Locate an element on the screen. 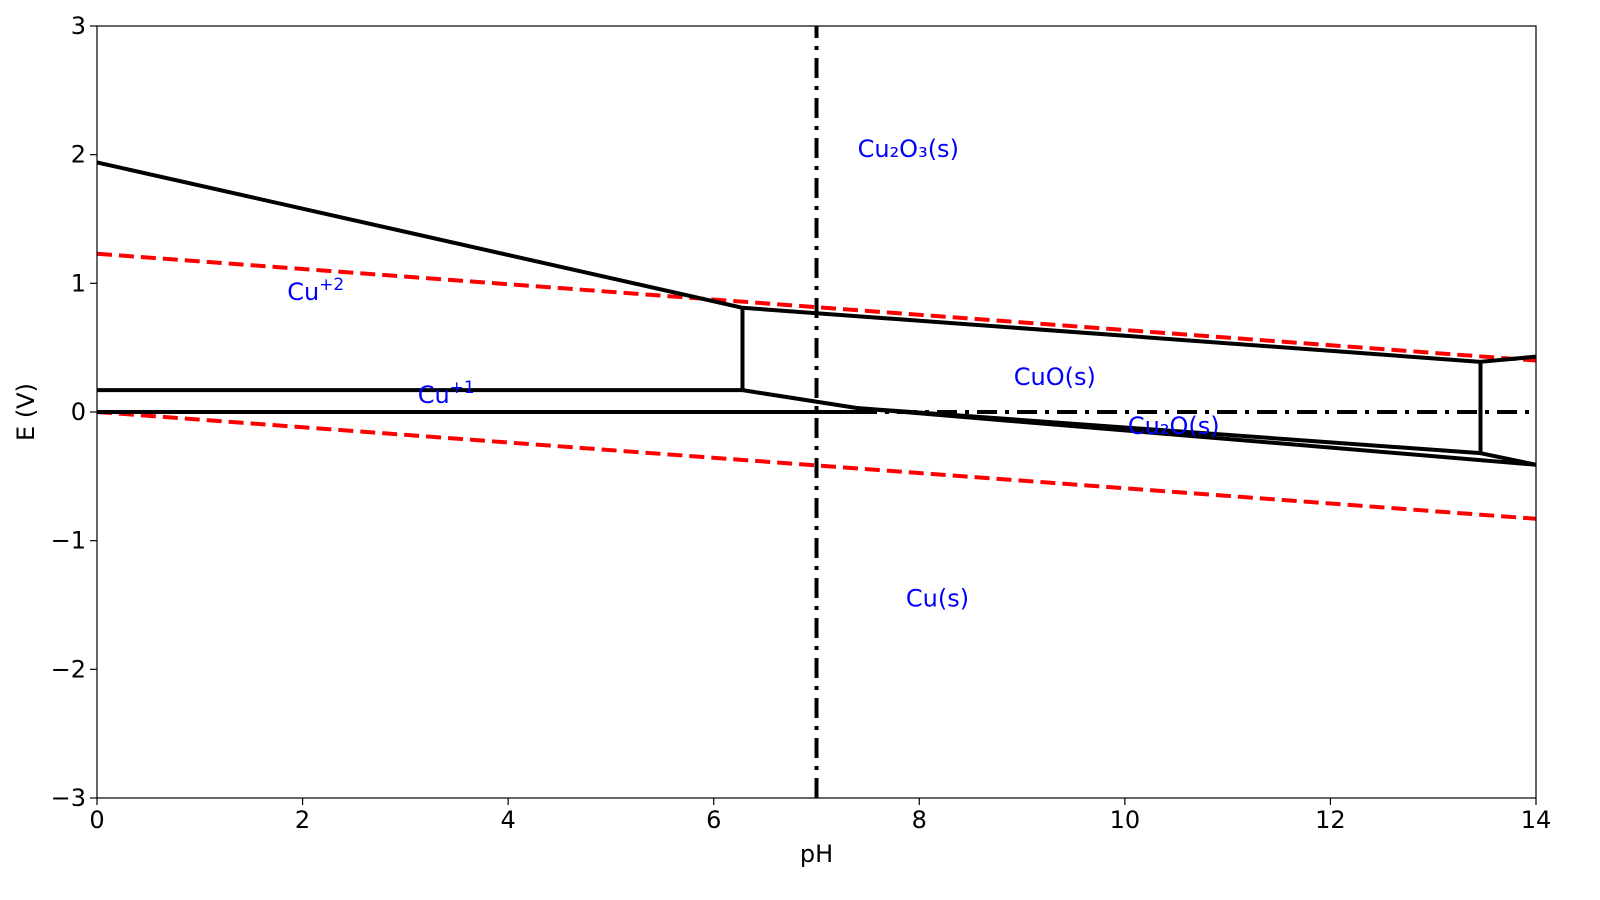 The image size is (1600, 900). region-label-charge: +1 is located at coordinates (462, 388).